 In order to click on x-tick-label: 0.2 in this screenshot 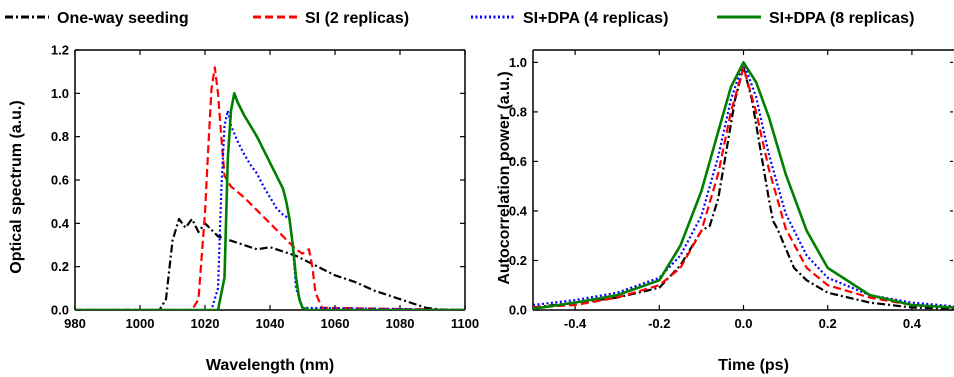, I will do `click(828, 323)`.